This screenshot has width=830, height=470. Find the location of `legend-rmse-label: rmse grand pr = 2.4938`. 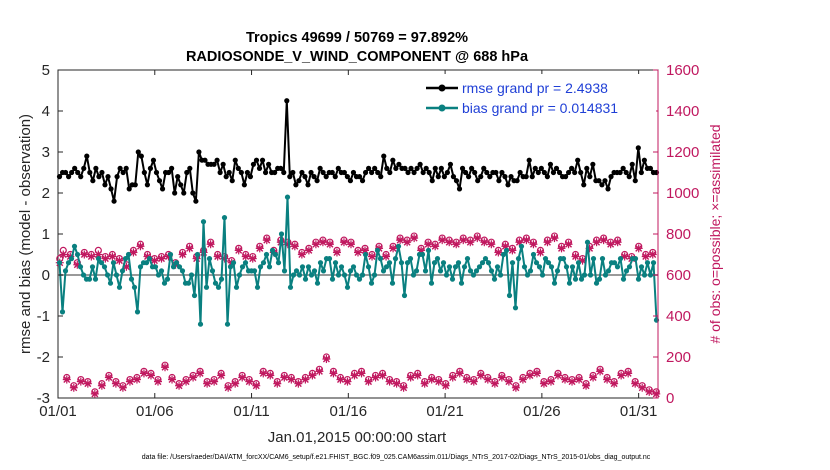

legend-rmse-label: rmse grand pr = 2.4938 is located at coordinates (535, 88).